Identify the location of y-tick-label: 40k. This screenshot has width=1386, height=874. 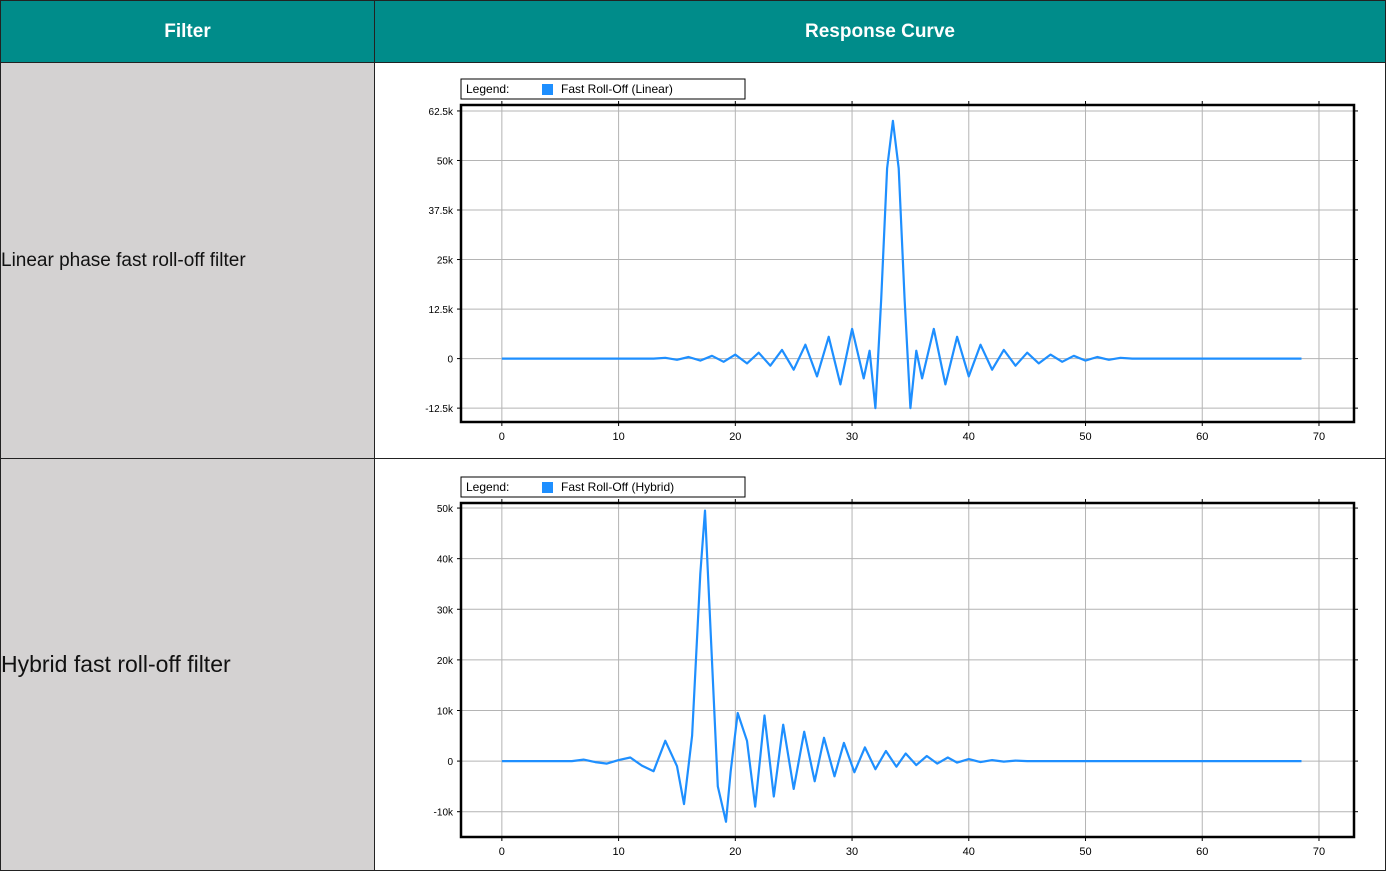
(445, 560).